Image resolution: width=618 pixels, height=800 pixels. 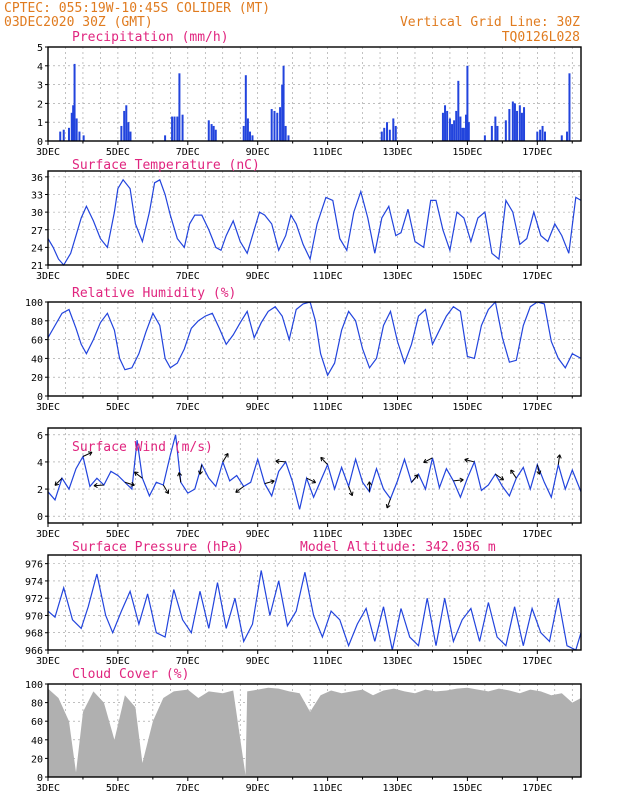 What do you see at coordinates (154, 293) in the screenshot?
I see `panel-title: Relative Humidity (%)` at bounding box center [154, 293].